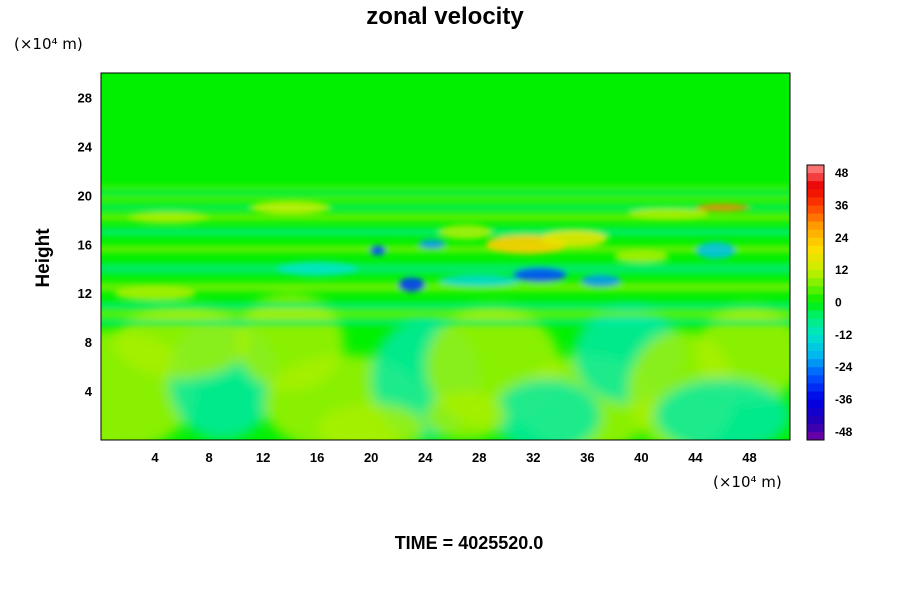  What do you see at coordinates (453, 457) in the screenshot?
I see `x-axis-ticks: 4 8 12 16 20 24 28 32 36 40 44 48` at bounding box center [453, 457].